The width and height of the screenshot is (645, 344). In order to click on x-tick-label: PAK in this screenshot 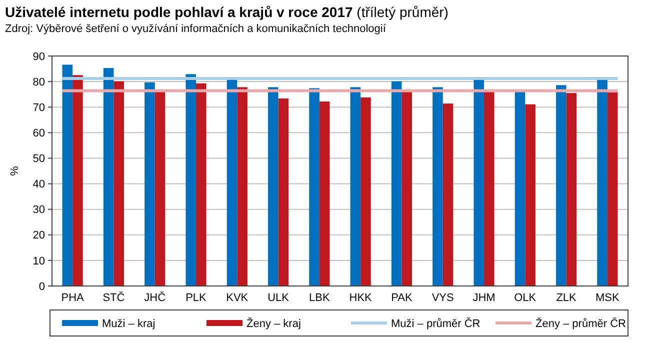, I will do `click(402, 298)`.